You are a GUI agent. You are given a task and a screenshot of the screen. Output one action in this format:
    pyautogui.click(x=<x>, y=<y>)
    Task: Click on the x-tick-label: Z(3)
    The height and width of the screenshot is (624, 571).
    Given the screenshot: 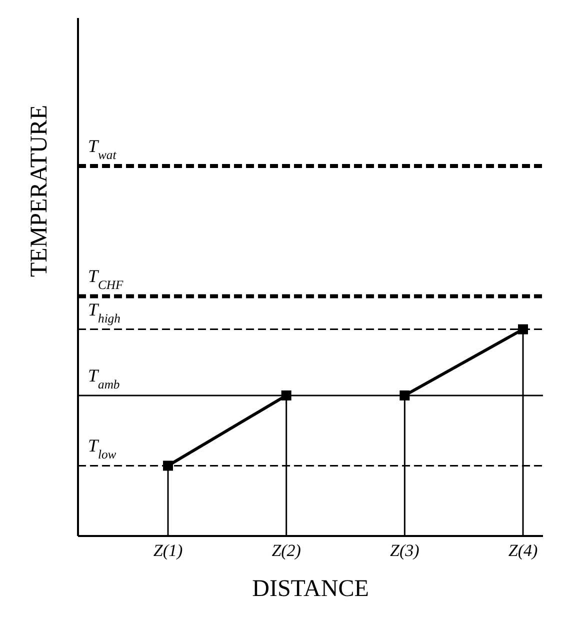 What is the action you would take?
    pyautogui.click(x=405, y=550)
    